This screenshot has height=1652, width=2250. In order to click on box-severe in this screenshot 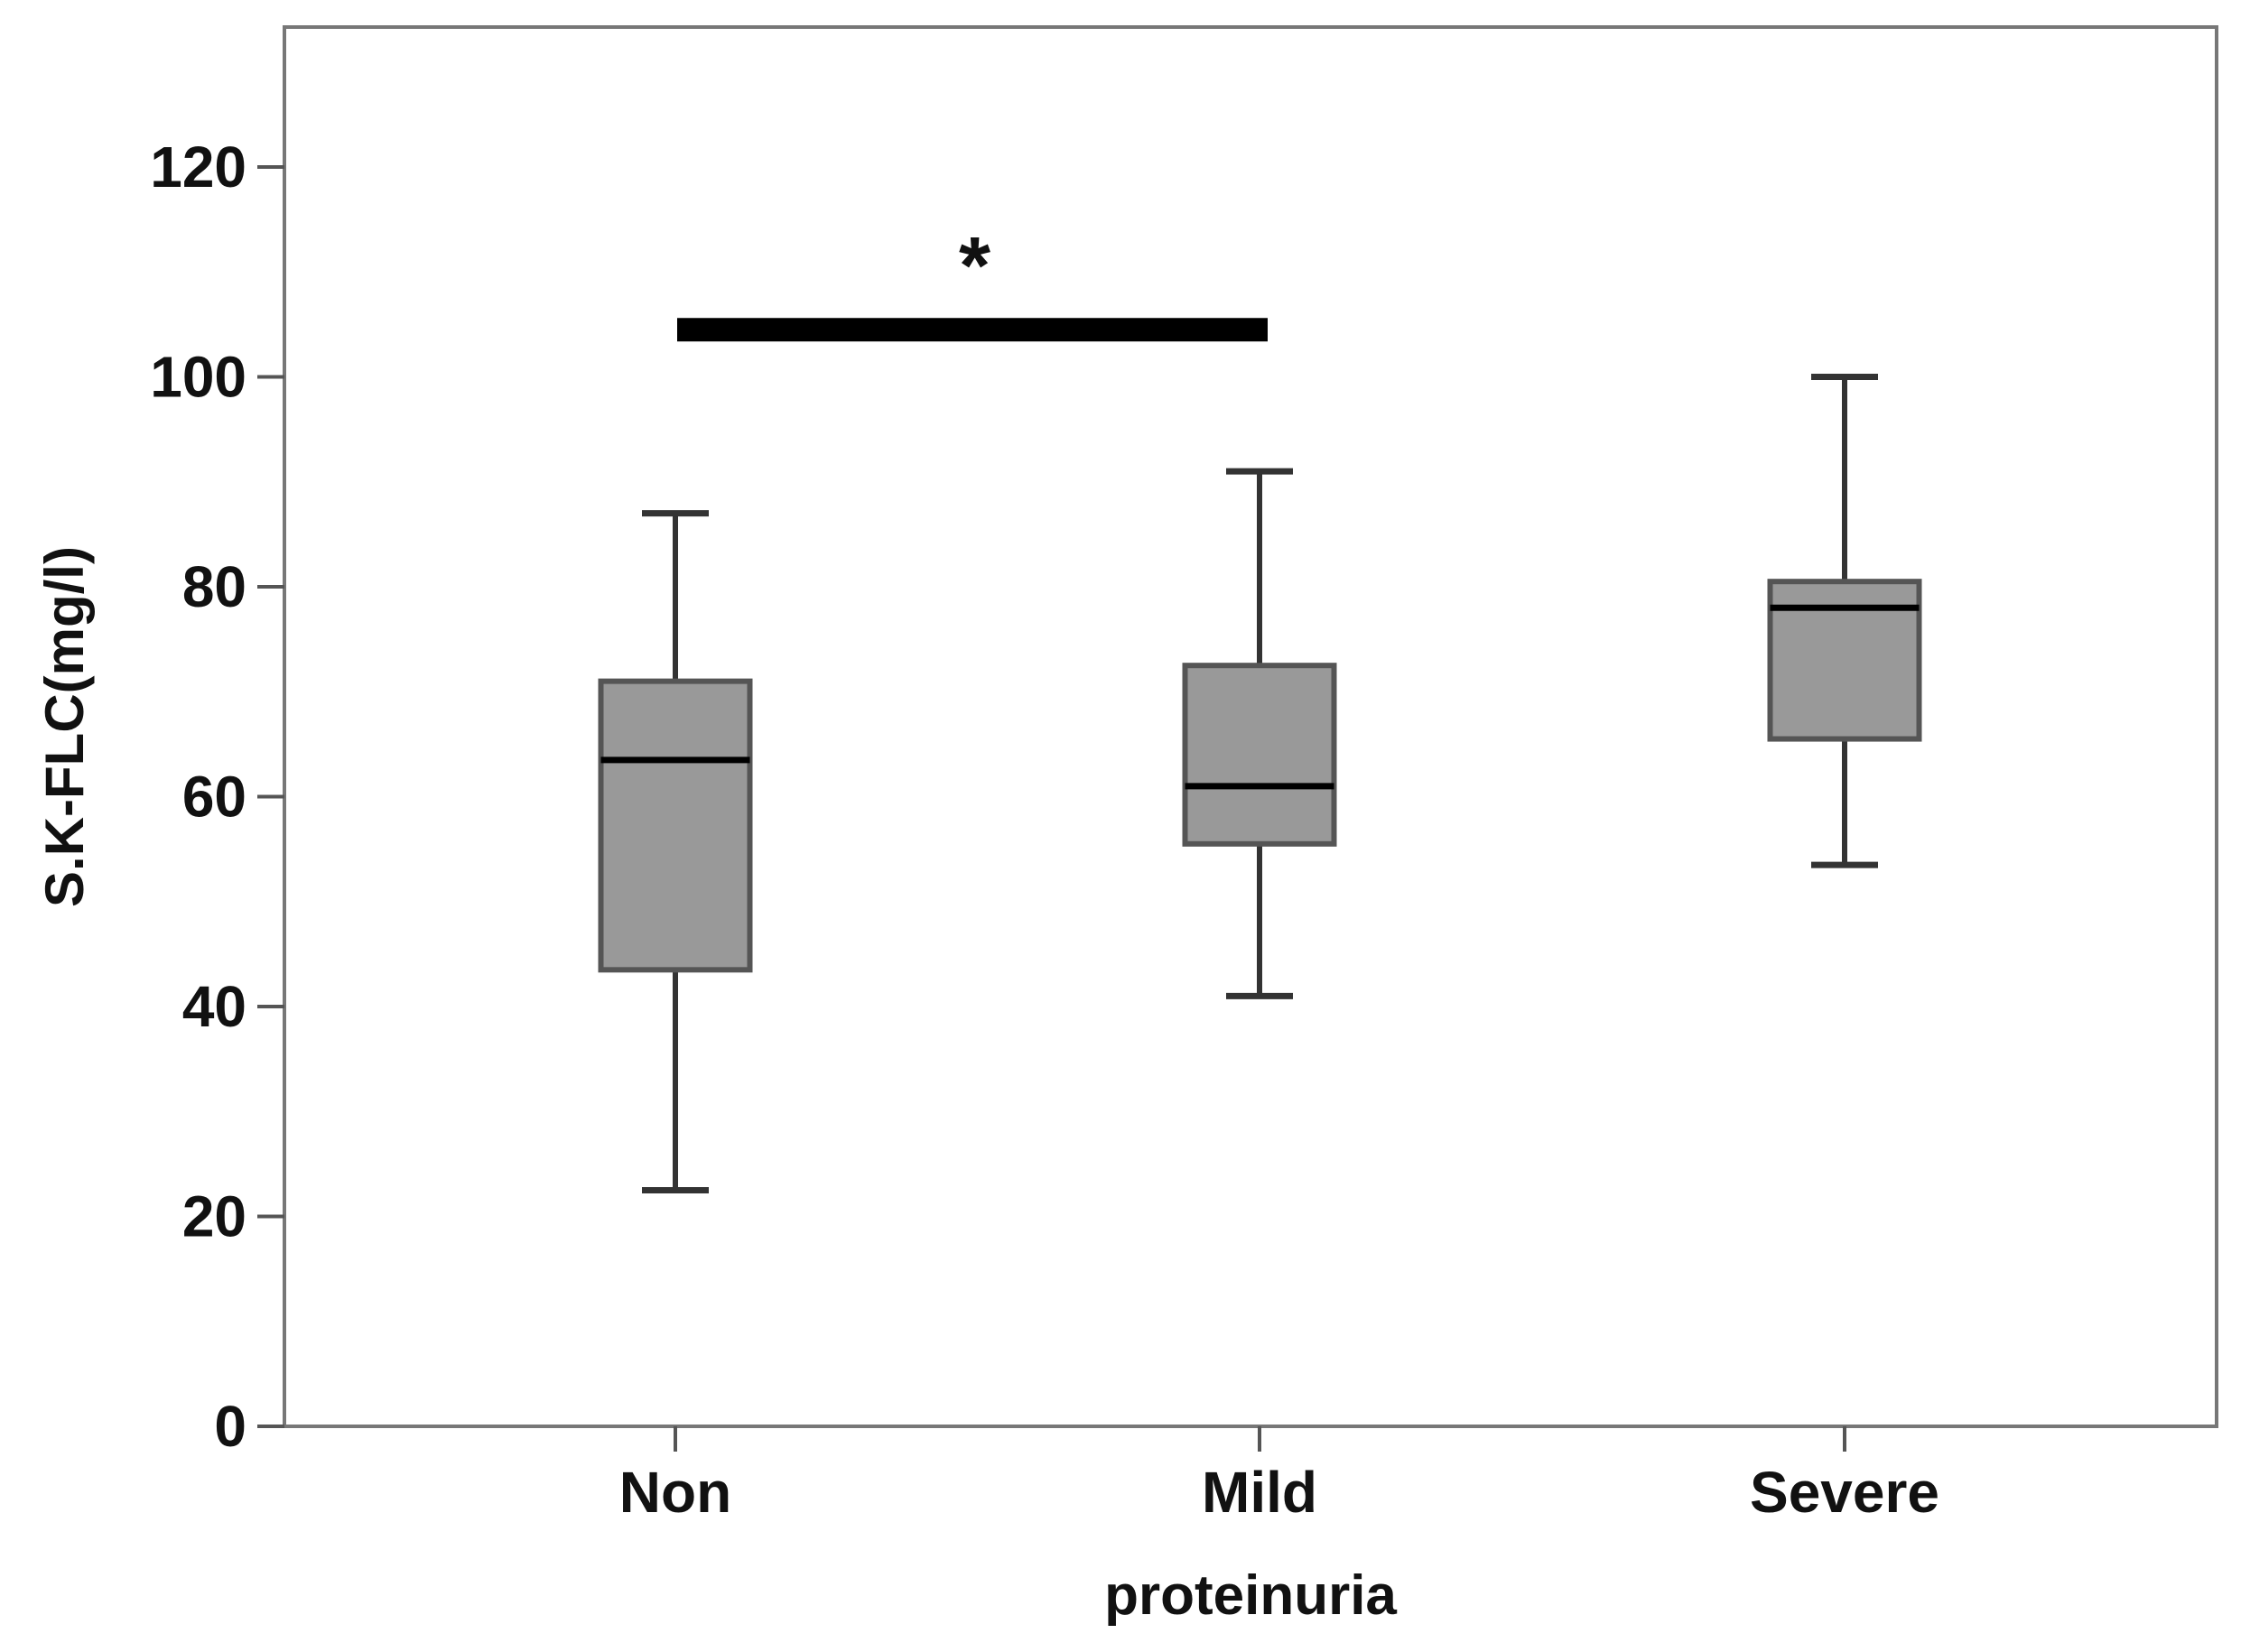, I will do `click(1845, 621)`.